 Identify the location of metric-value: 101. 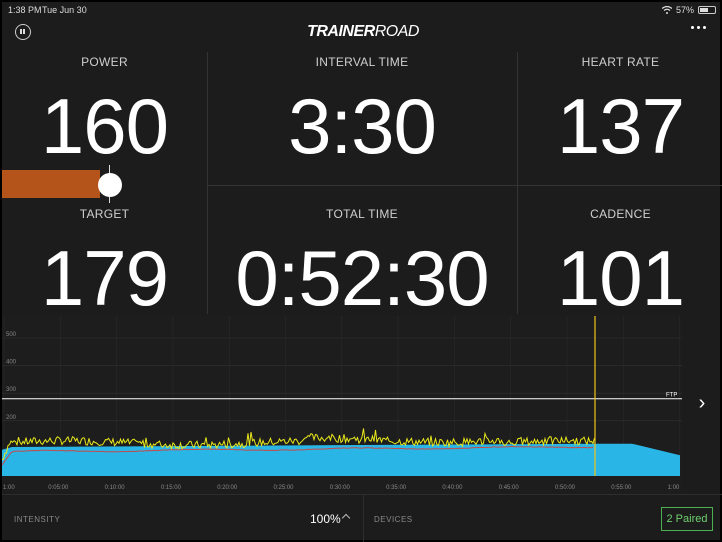
(620, 278).